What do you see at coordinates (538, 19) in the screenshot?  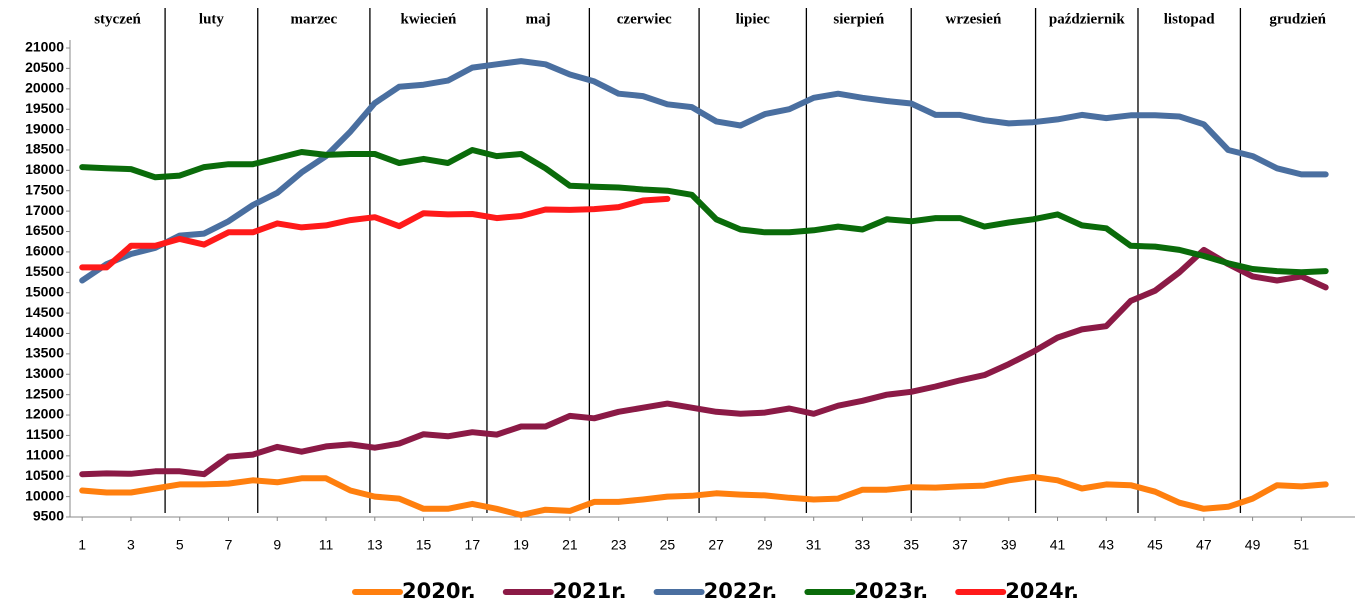 I see `month-label: maj` at bounding box center [538, 19].